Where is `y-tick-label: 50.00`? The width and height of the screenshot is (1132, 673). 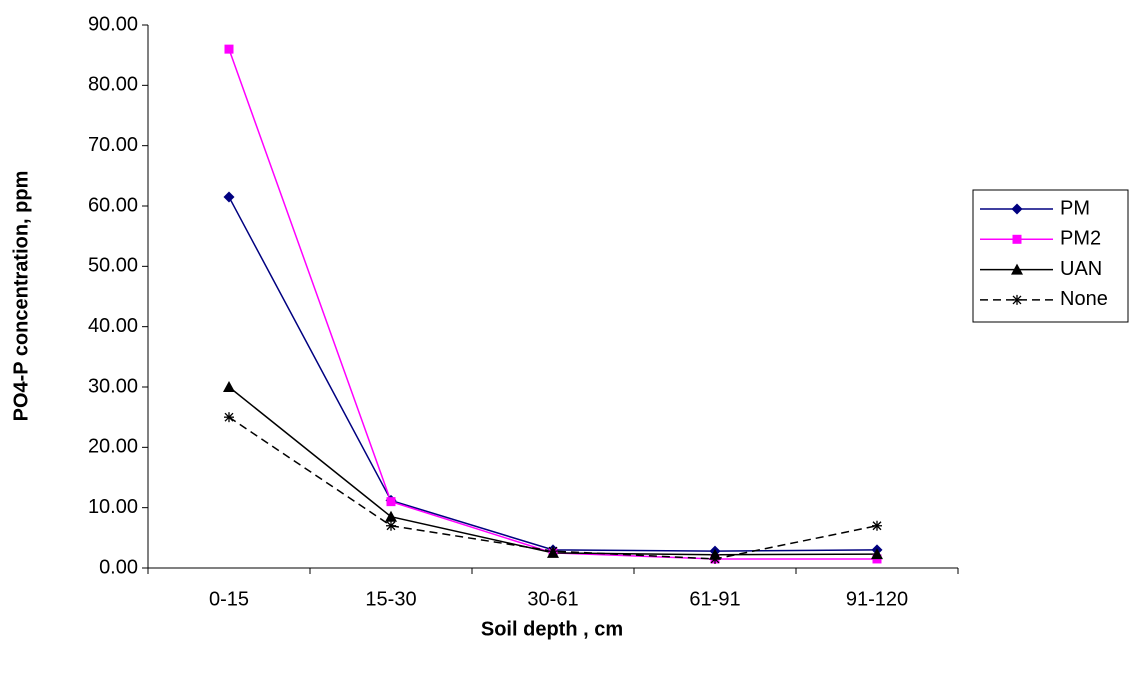
y-tick-label: 50.00 is located at coordinates (113, 266).